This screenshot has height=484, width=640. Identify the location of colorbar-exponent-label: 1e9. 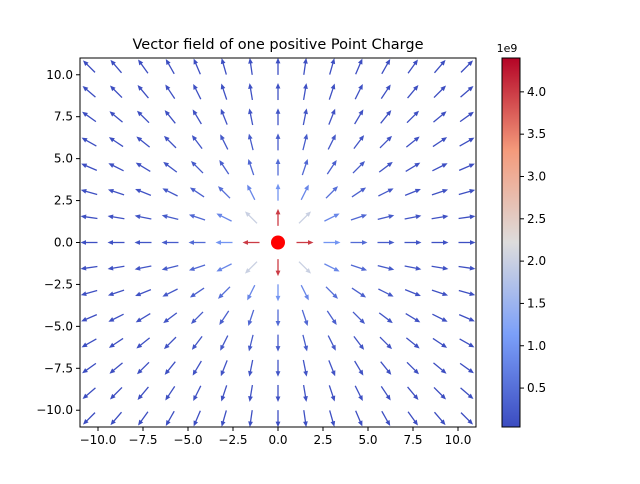
(507, 48).